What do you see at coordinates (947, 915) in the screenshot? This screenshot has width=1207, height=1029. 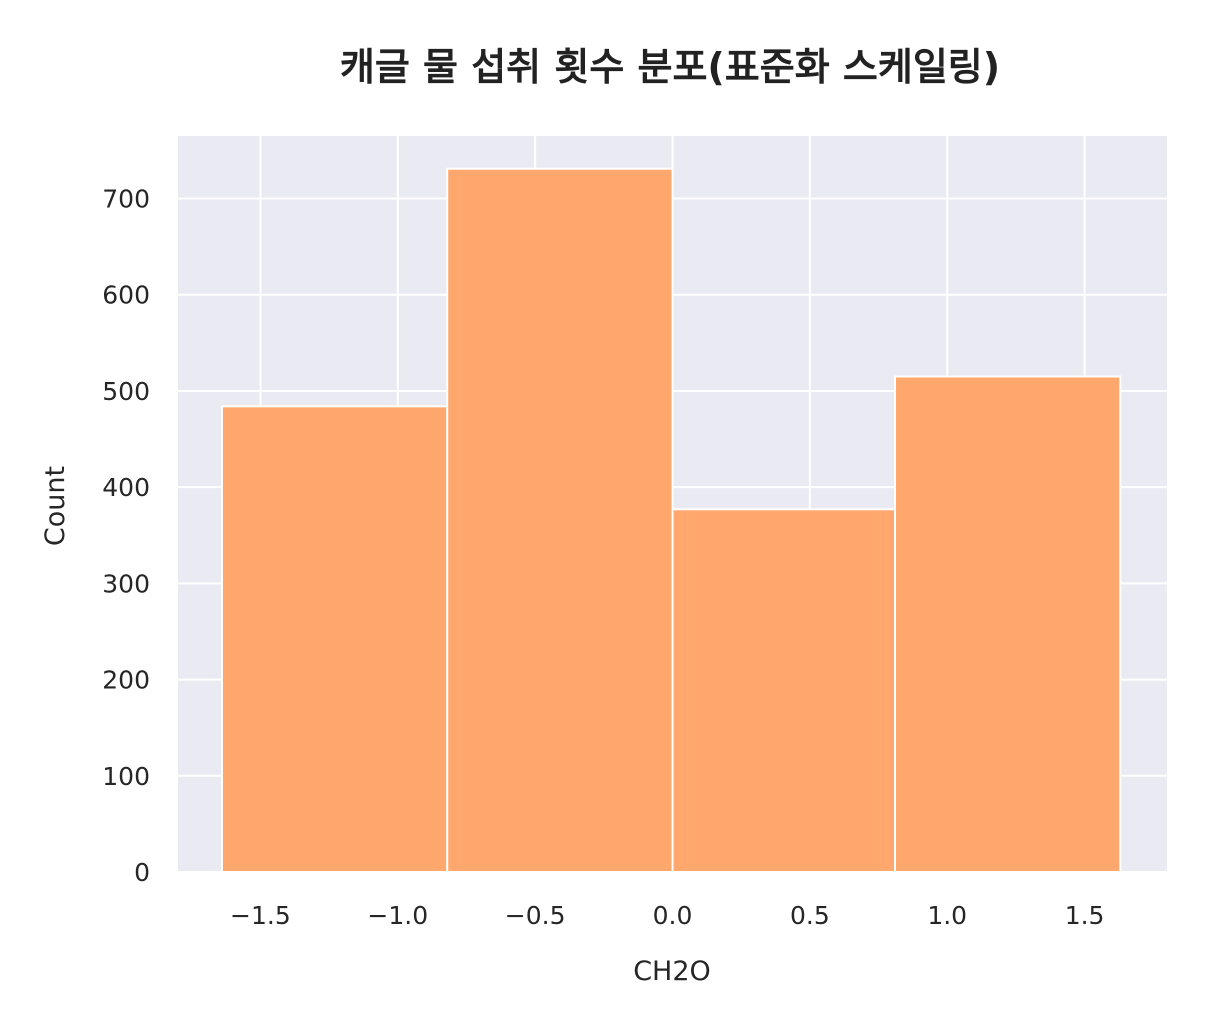 I see `x-tick-label: 1.0` at bounding box center [947, 915].